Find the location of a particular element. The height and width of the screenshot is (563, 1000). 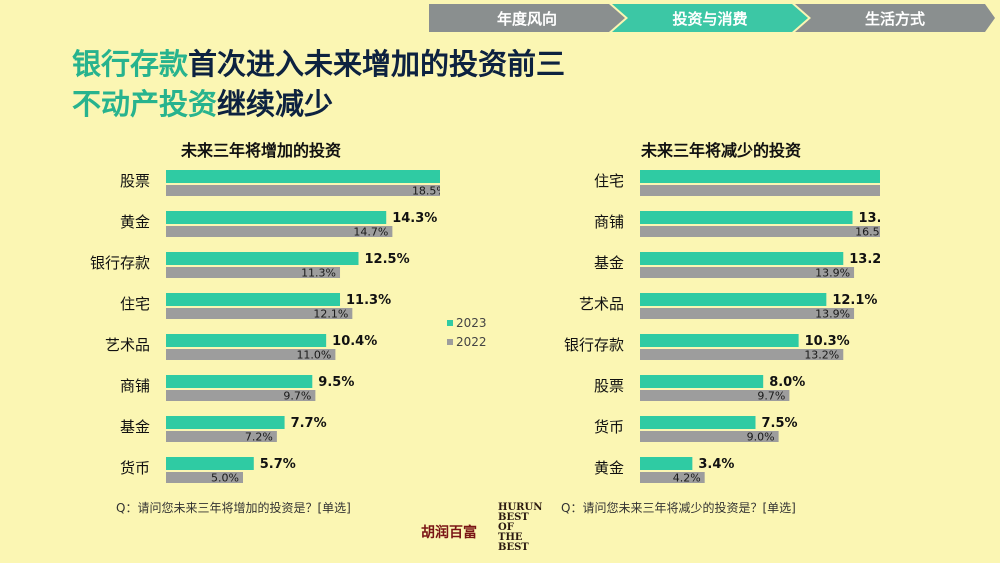

chart-title-decrease: 未来三年将减少的投资 is located at coordinates (721, 150).